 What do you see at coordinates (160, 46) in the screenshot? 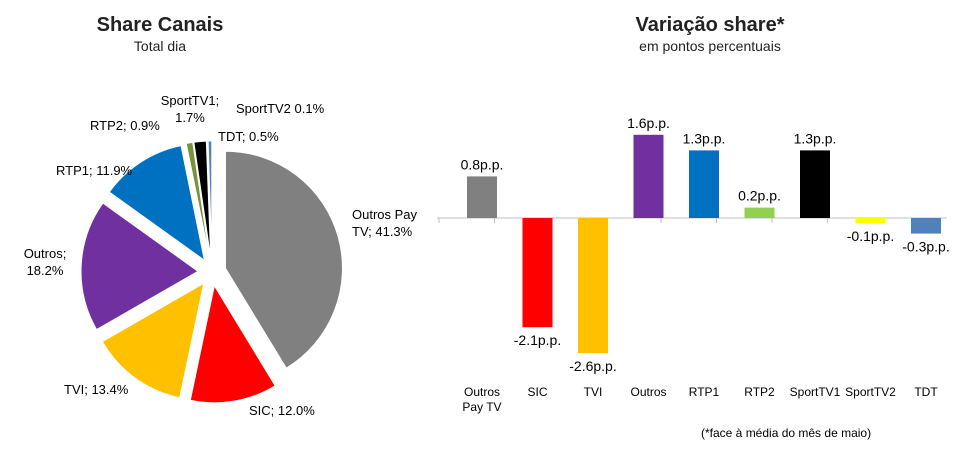
I see `pie-subtitle: Total dia` at bounding box center [160, 46].